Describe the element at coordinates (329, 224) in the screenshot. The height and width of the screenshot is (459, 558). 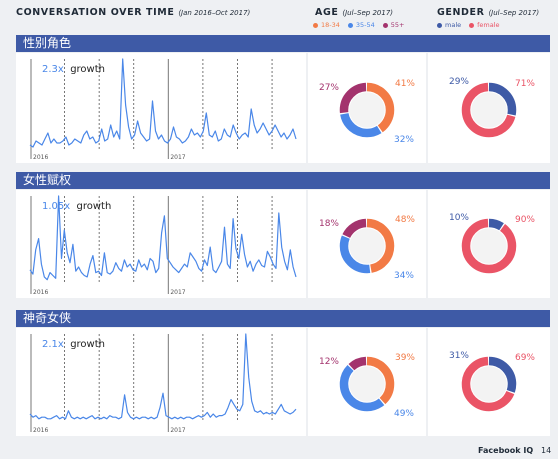
I see `slice-label: 18%` at that location.